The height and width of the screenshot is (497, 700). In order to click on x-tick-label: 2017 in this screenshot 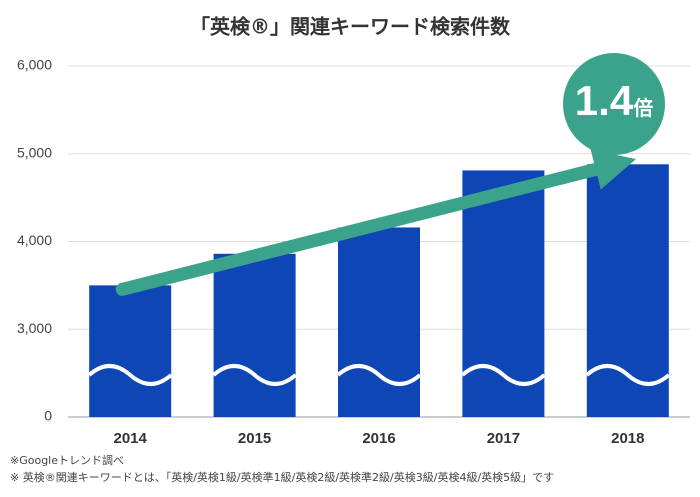, I will do `click(503, 438)`.